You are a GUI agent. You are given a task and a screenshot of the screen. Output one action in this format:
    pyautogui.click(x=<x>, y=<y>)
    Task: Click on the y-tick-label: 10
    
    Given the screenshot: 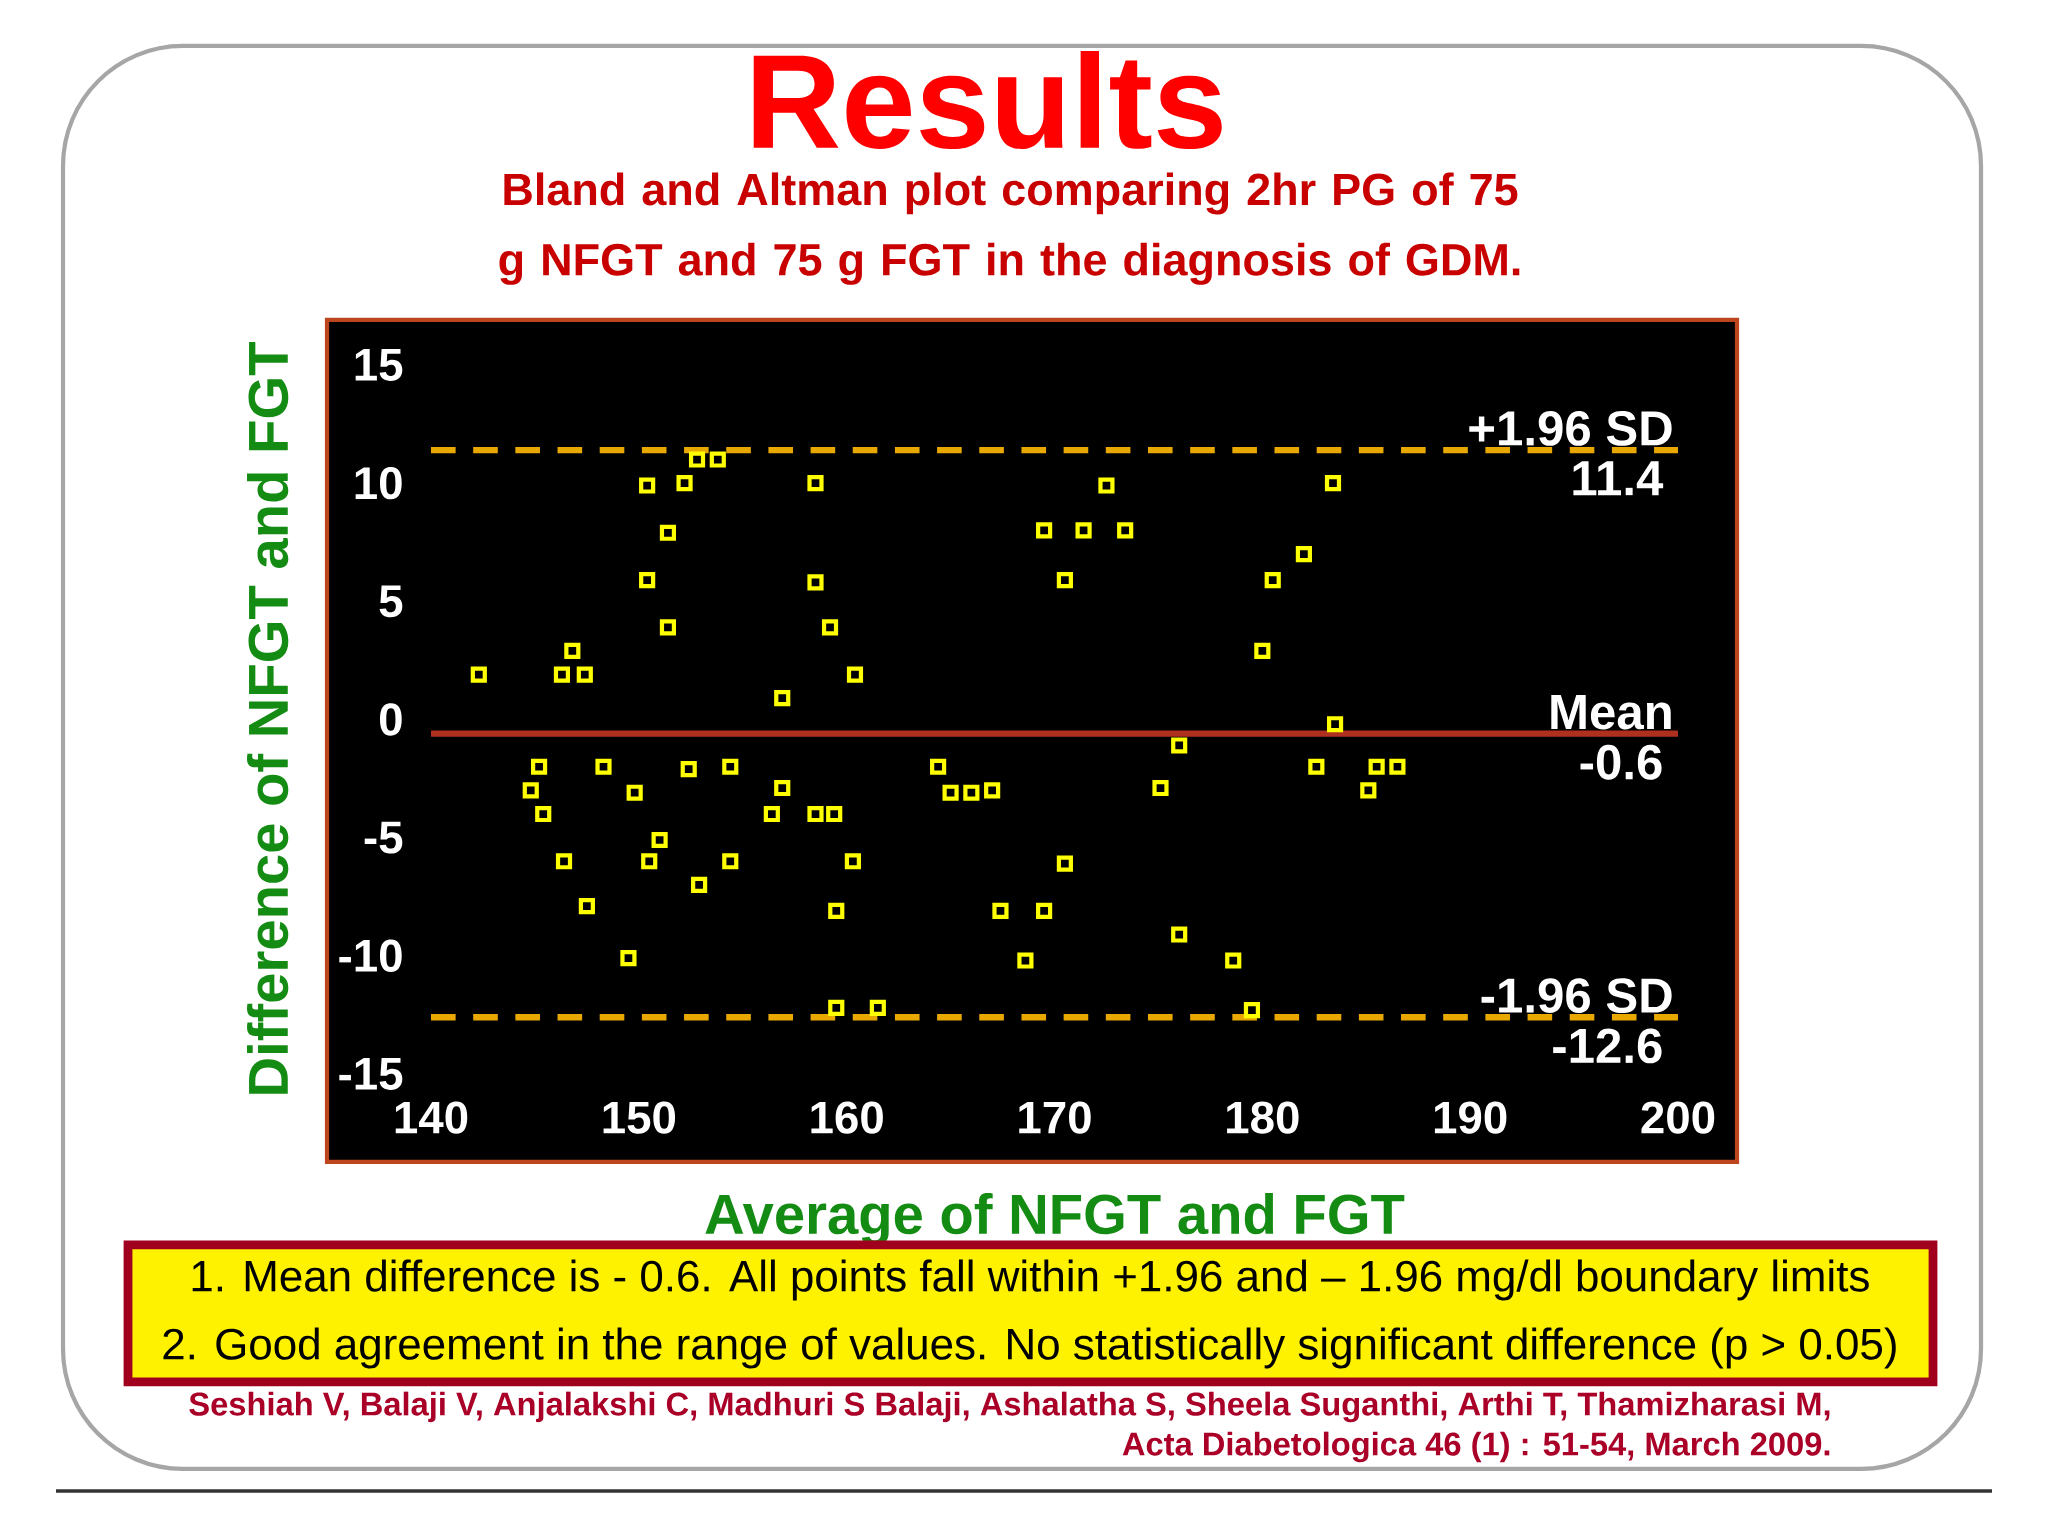 What is the action you would take?
    pyautogui.click(x=378, y=483)
    